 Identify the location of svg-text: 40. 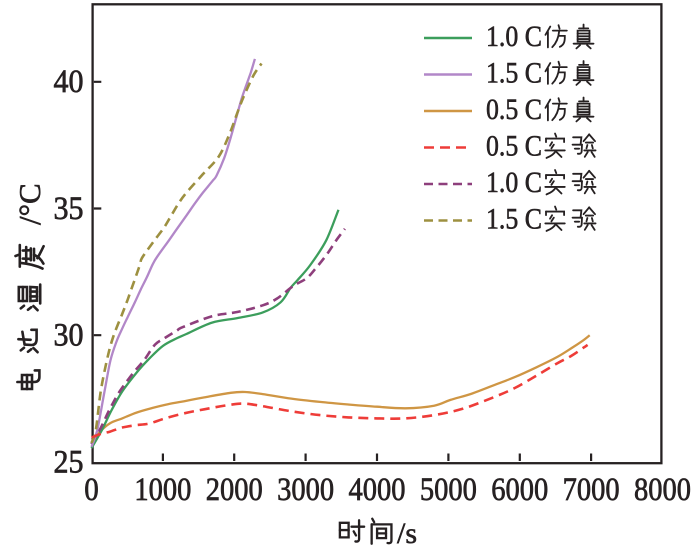
(69, 82).